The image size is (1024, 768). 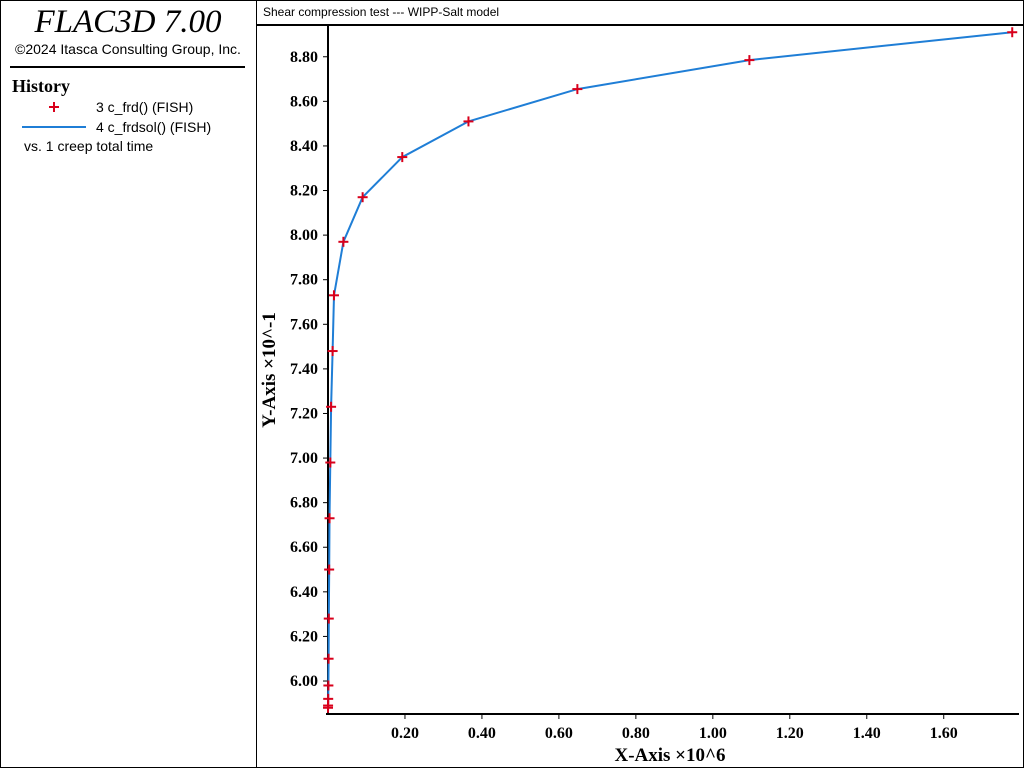 What do you see at coordinates (304, 324) in the screenshot?
I see `y-tick-label: 7.60` at bounding box center [304, 324].